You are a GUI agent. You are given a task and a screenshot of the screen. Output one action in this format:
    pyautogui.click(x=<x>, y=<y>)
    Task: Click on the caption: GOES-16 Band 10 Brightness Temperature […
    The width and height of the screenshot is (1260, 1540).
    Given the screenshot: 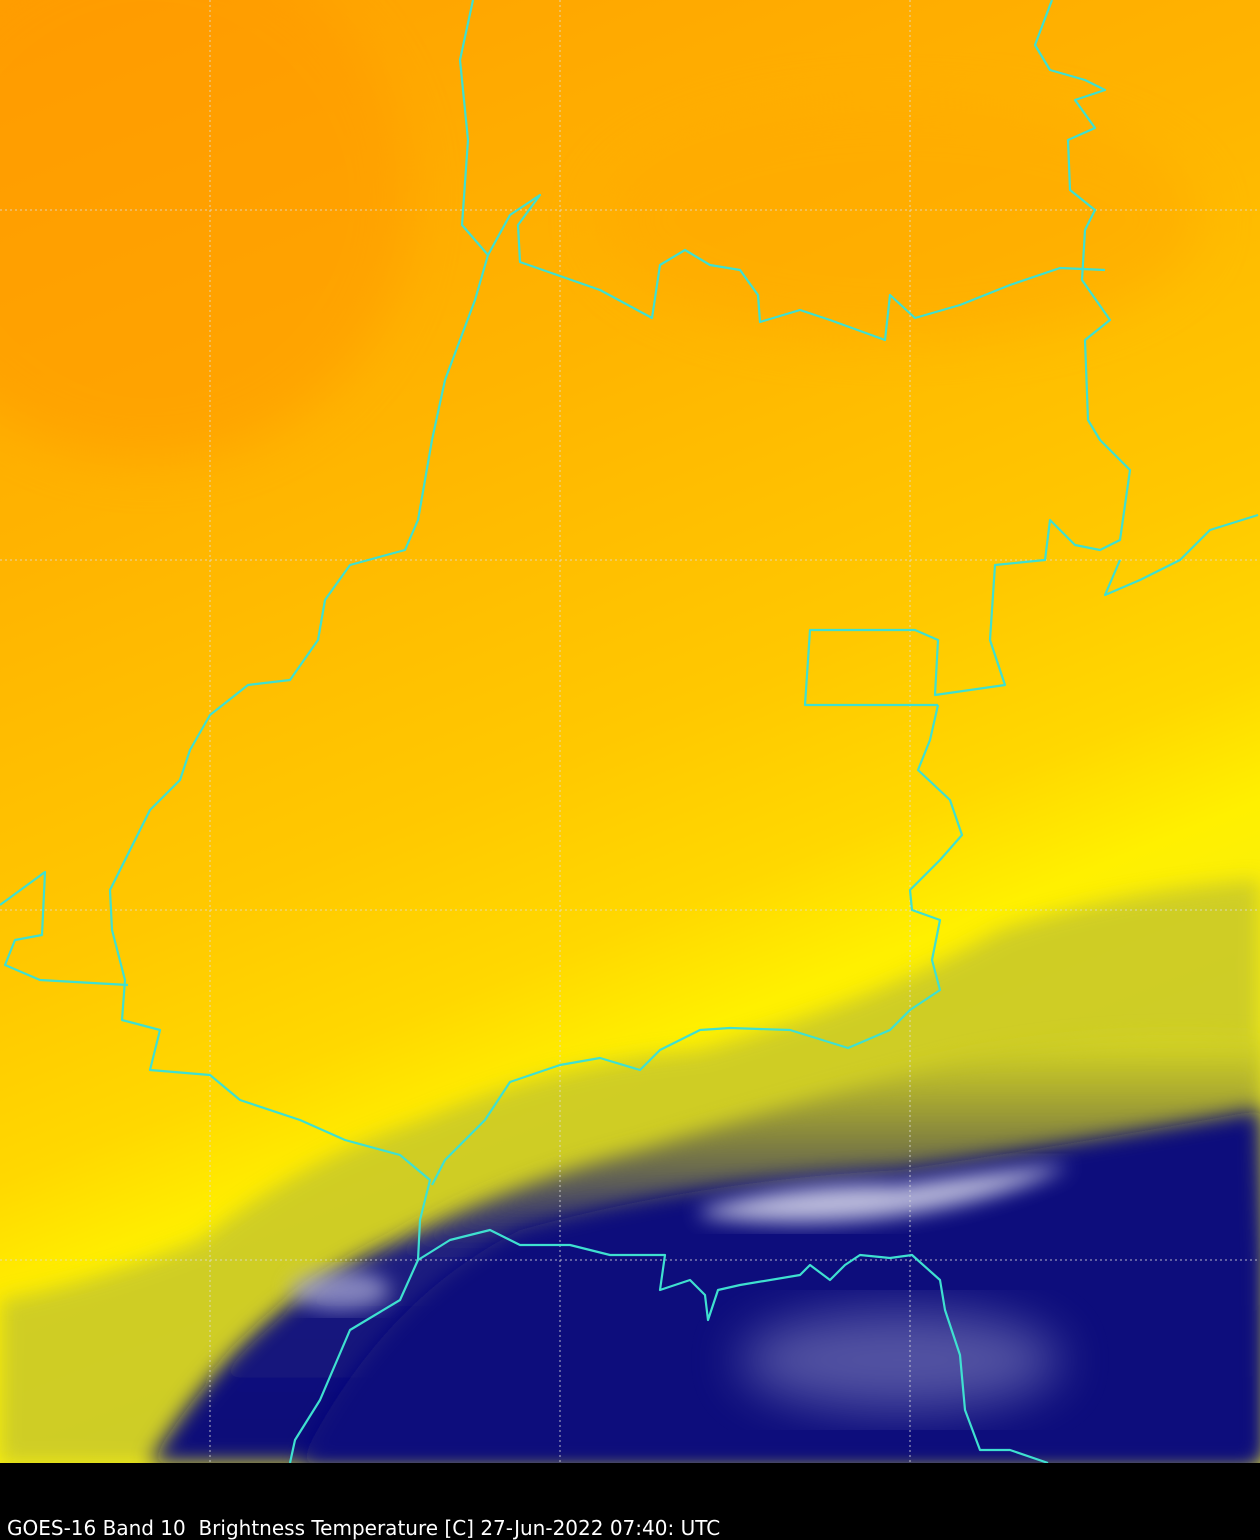 What is the action you would take?
    pyautogui.click(x=363, y=1528)
    